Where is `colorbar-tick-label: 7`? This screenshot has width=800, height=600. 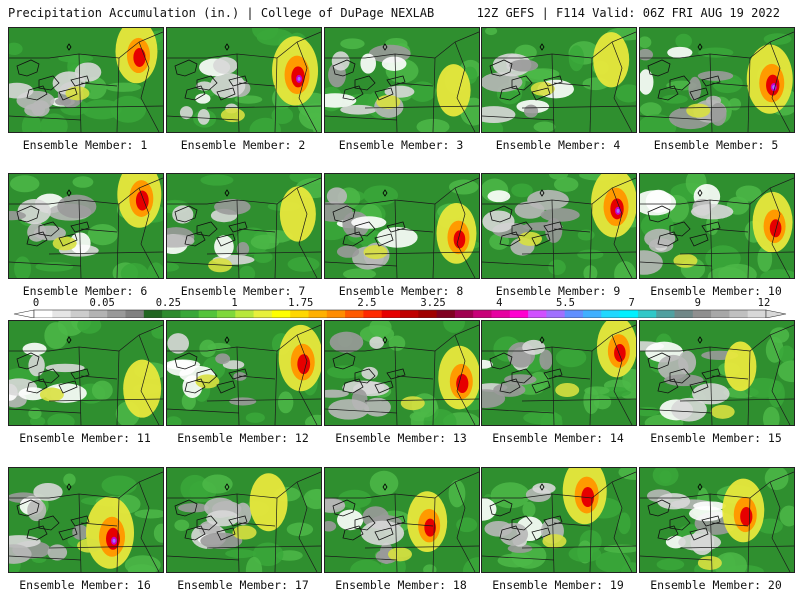 colorbar-tick-label: 7 is located at coordinates (631, 303).